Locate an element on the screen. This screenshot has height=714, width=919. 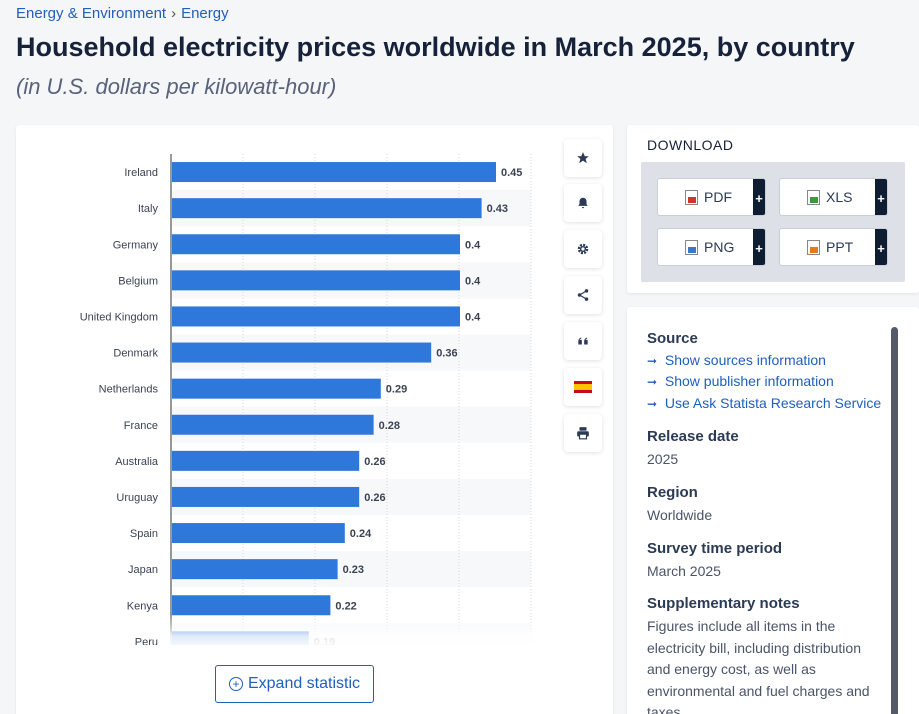
bar-kenya is located at coordinates (251, 605).